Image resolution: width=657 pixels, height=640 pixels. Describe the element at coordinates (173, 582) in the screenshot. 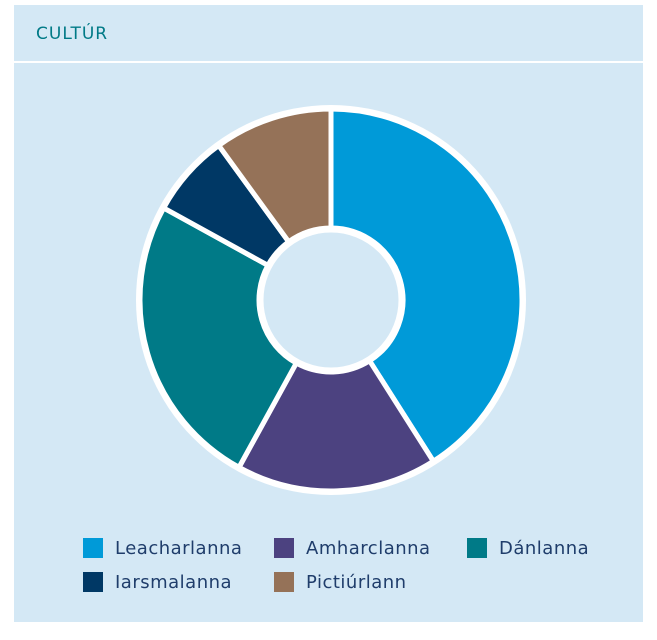

I see `legend-label: Iarsmalanna` at that location.